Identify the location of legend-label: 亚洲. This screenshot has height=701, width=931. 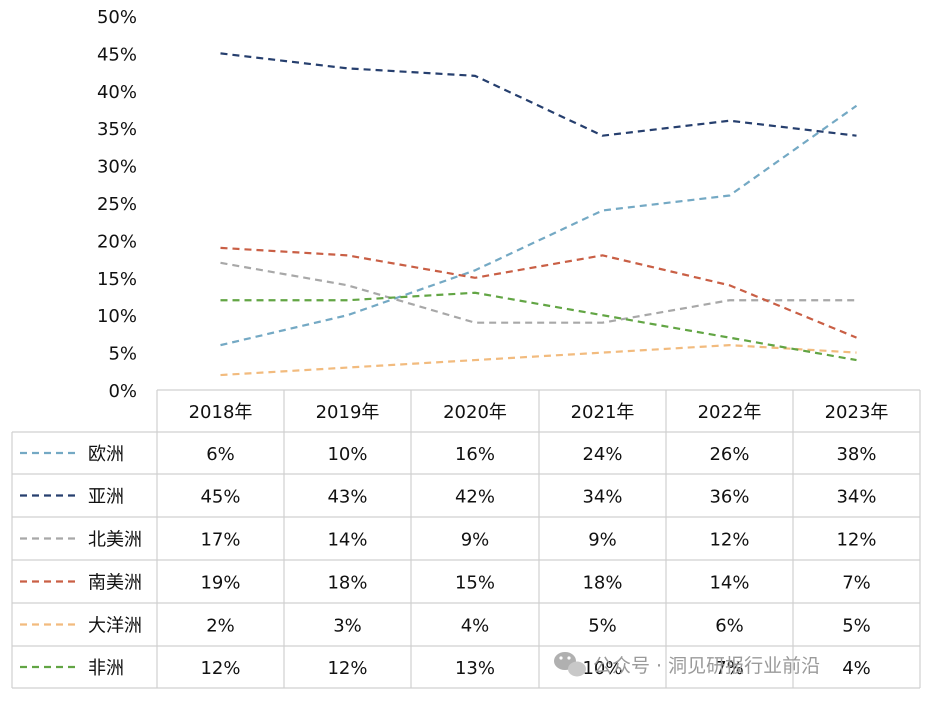
(106, 497).